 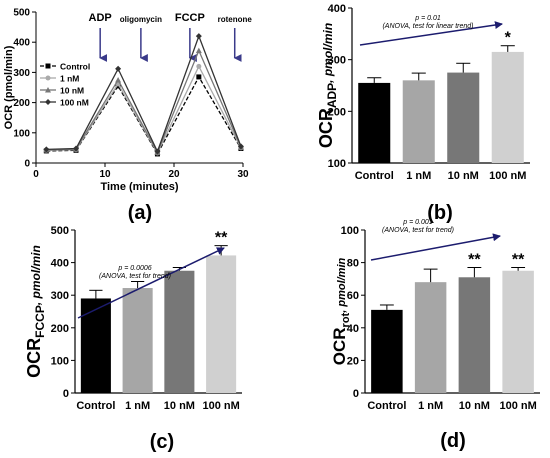 I want to click on annotation-label: ADP, so click(x=100, y=18).